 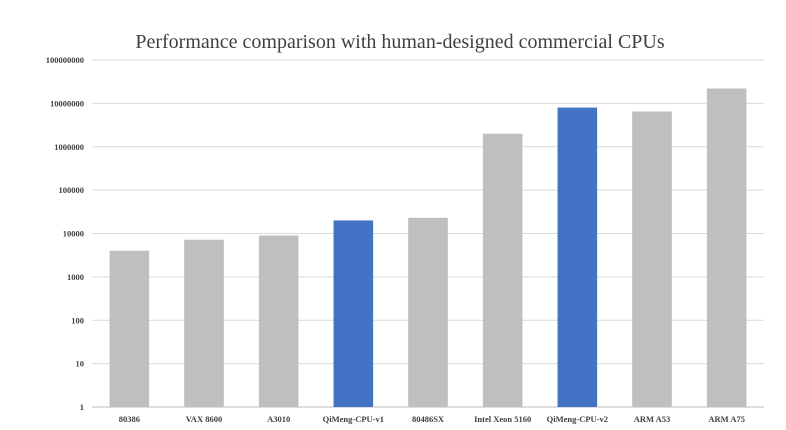 What do you see at coordinates (73, 234) in the screenshot?
I see `y-tick-label: 10000` at bounding box center [73, 234].